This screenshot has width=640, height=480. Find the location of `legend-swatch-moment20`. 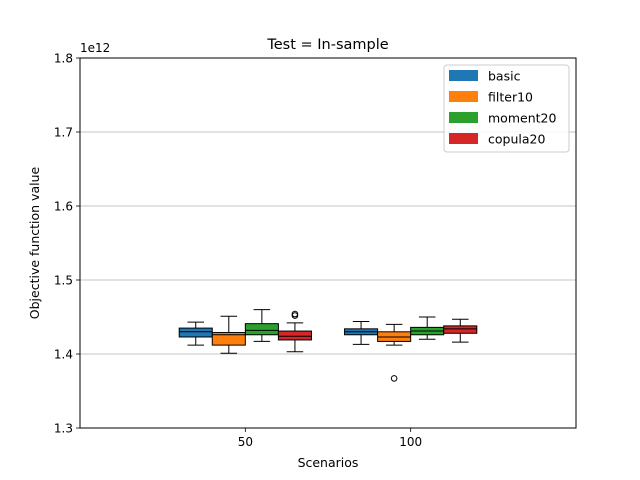

legend-swatch-moment20 is located at coordinates (463, 117).